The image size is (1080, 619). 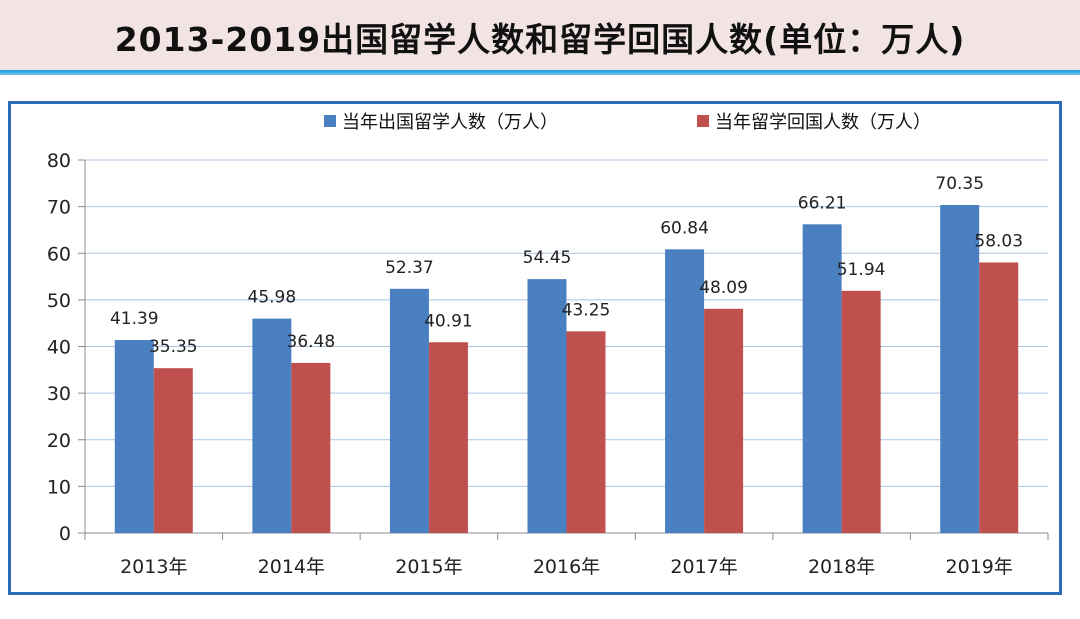 What do you see at coordinates (173, 347) in the screenshot?
I see `data-label: 35.35` at bounding box center [173, 347].